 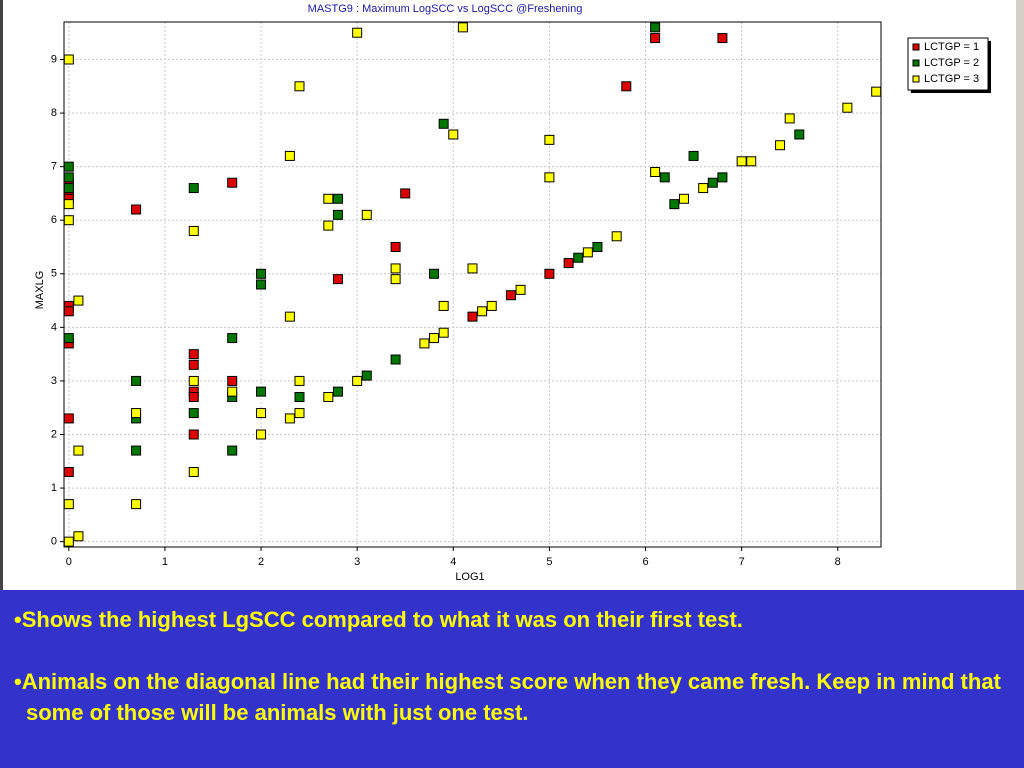 What do you see at coordinates (469, 577) in the screenshot?
I see `x-axis-label: LOG1` at bounding box center [469, 577].